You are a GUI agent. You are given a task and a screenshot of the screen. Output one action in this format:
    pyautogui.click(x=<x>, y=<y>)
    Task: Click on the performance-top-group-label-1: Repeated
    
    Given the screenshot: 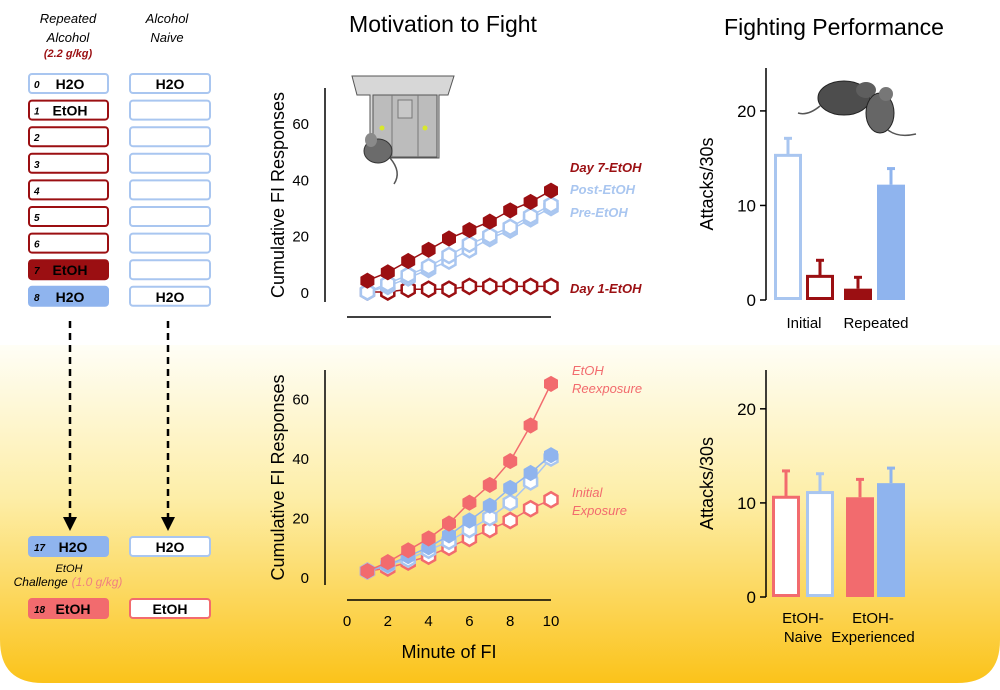 What is the action you would take?
    pyautogui.click(x=875, y=323)
    